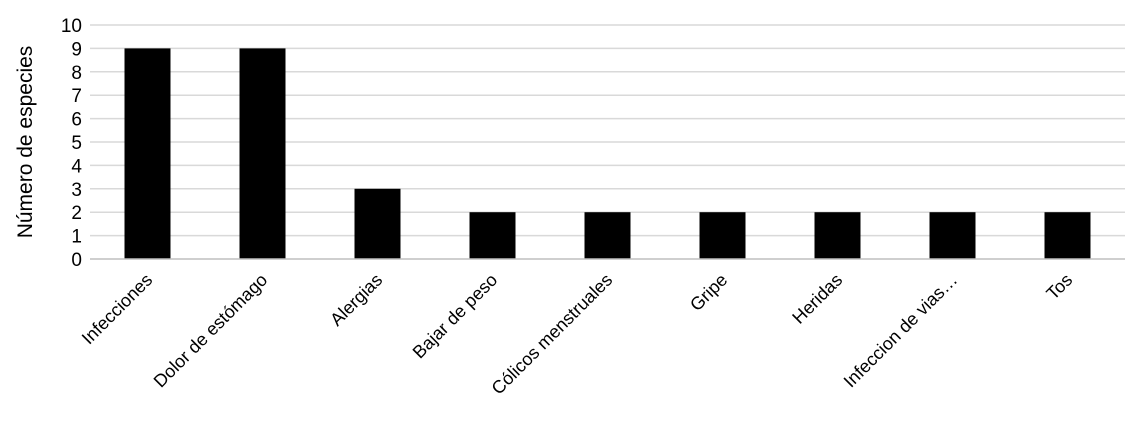 This screenshot has height=428, width=1132. What do you see at coordinates (76, 120) in the screenshot?
I see `y-tick-label: 6` at bounding box center [76, 120].